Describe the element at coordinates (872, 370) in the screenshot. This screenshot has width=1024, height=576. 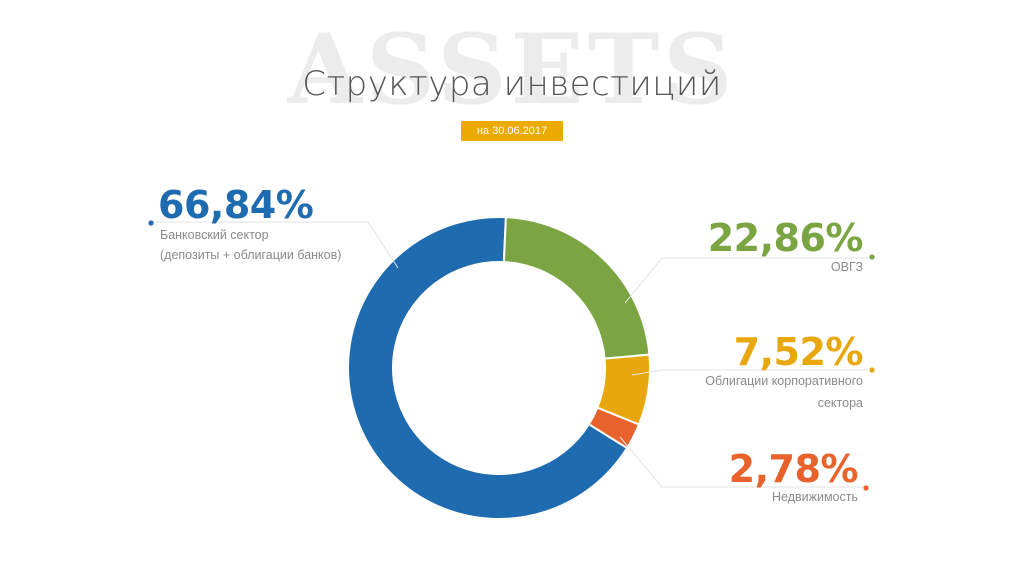
I see `dot-corp` at that location.